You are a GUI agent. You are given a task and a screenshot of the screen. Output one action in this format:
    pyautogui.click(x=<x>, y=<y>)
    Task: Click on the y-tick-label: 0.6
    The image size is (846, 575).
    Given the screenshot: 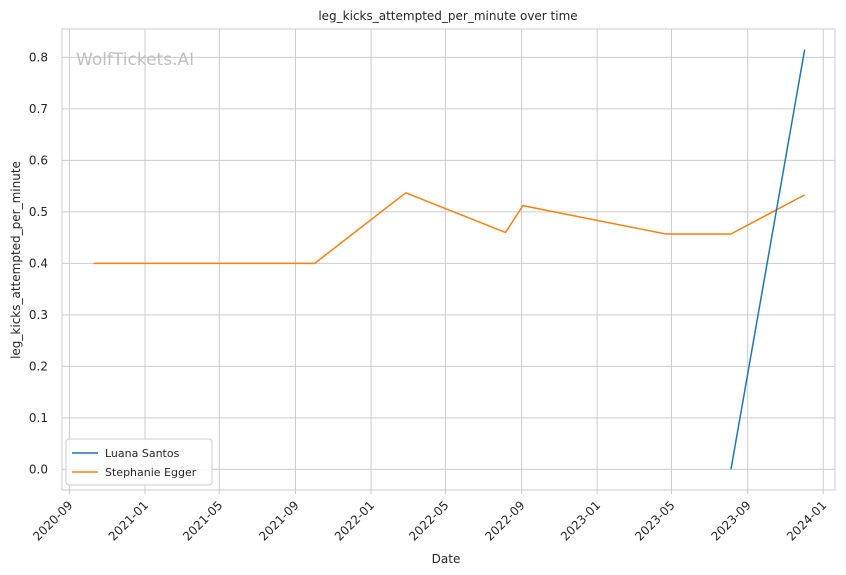 What is the action you would take?
    pyautogui.click(x=38, y=160)
    